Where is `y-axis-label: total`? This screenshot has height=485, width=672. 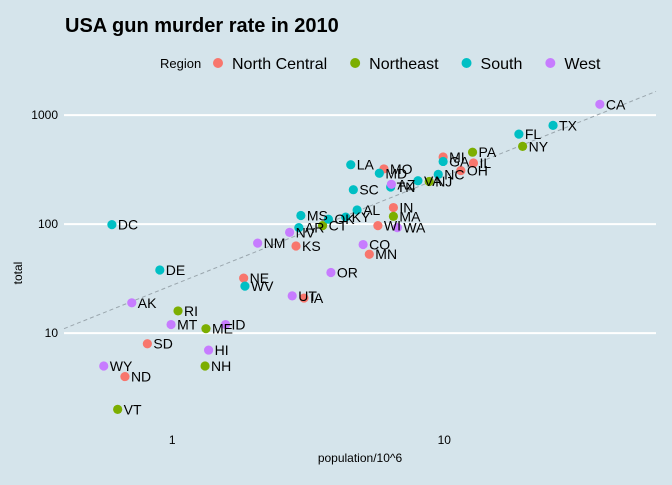 y-axis-label: total is located at coordinates (18, 273).